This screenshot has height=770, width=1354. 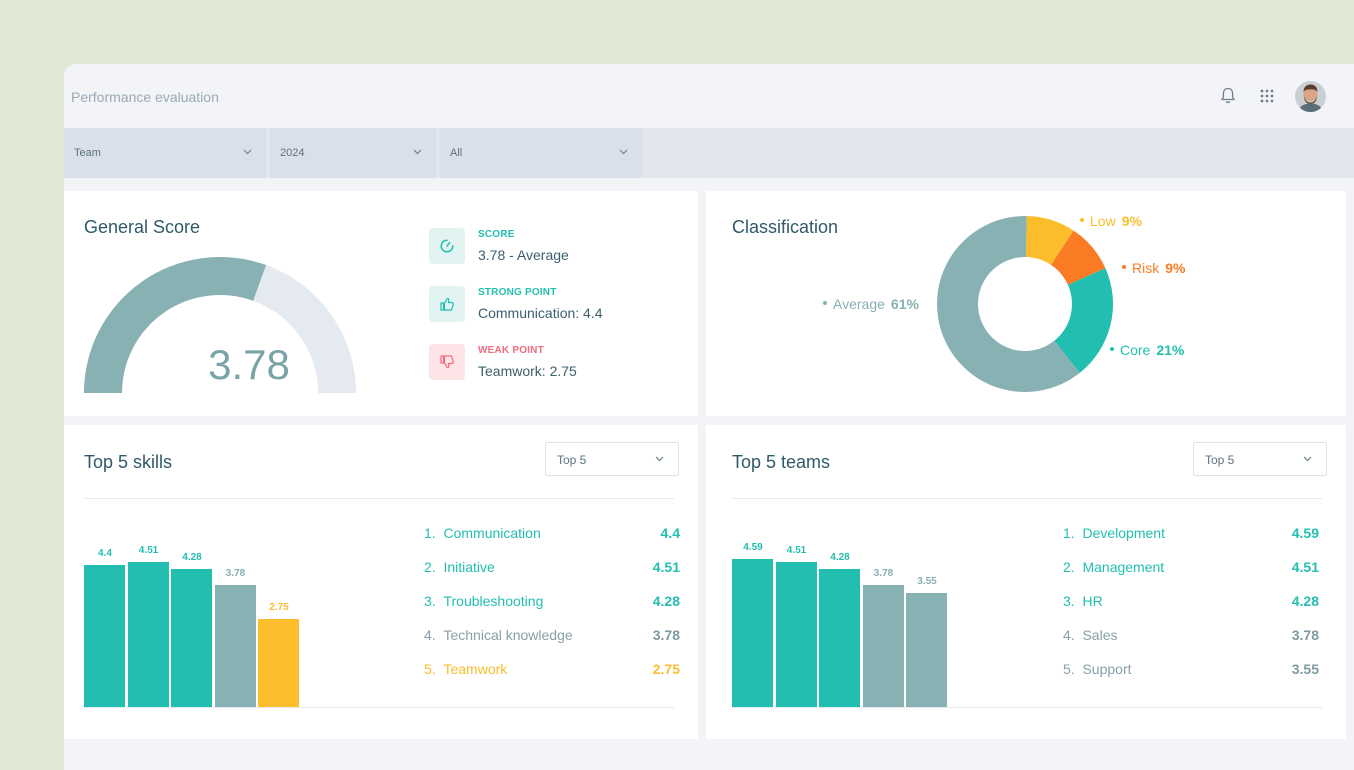 I want to click on bar-troubleshooting, so click(x=191, y=638).